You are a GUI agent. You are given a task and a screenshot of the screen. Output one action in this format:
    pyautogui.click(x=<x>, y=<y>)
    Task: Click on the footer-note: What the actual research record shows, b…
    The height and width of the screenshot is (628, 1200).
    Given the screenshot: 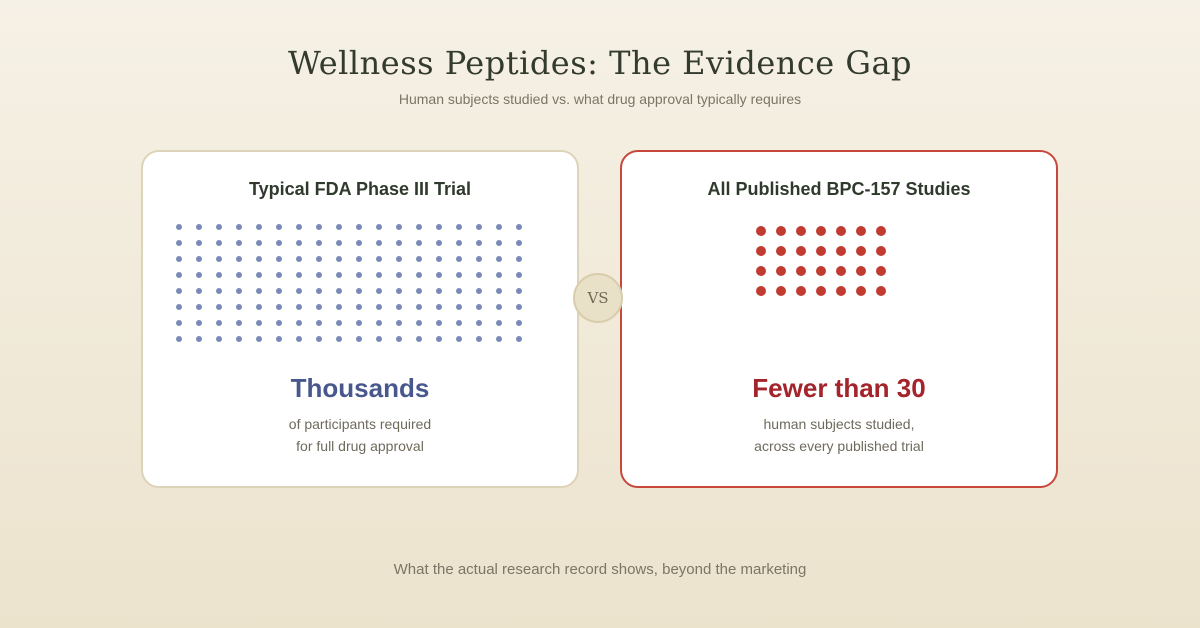 What is the action you would take?
    pyautogui.click(x=600, y=569)
    